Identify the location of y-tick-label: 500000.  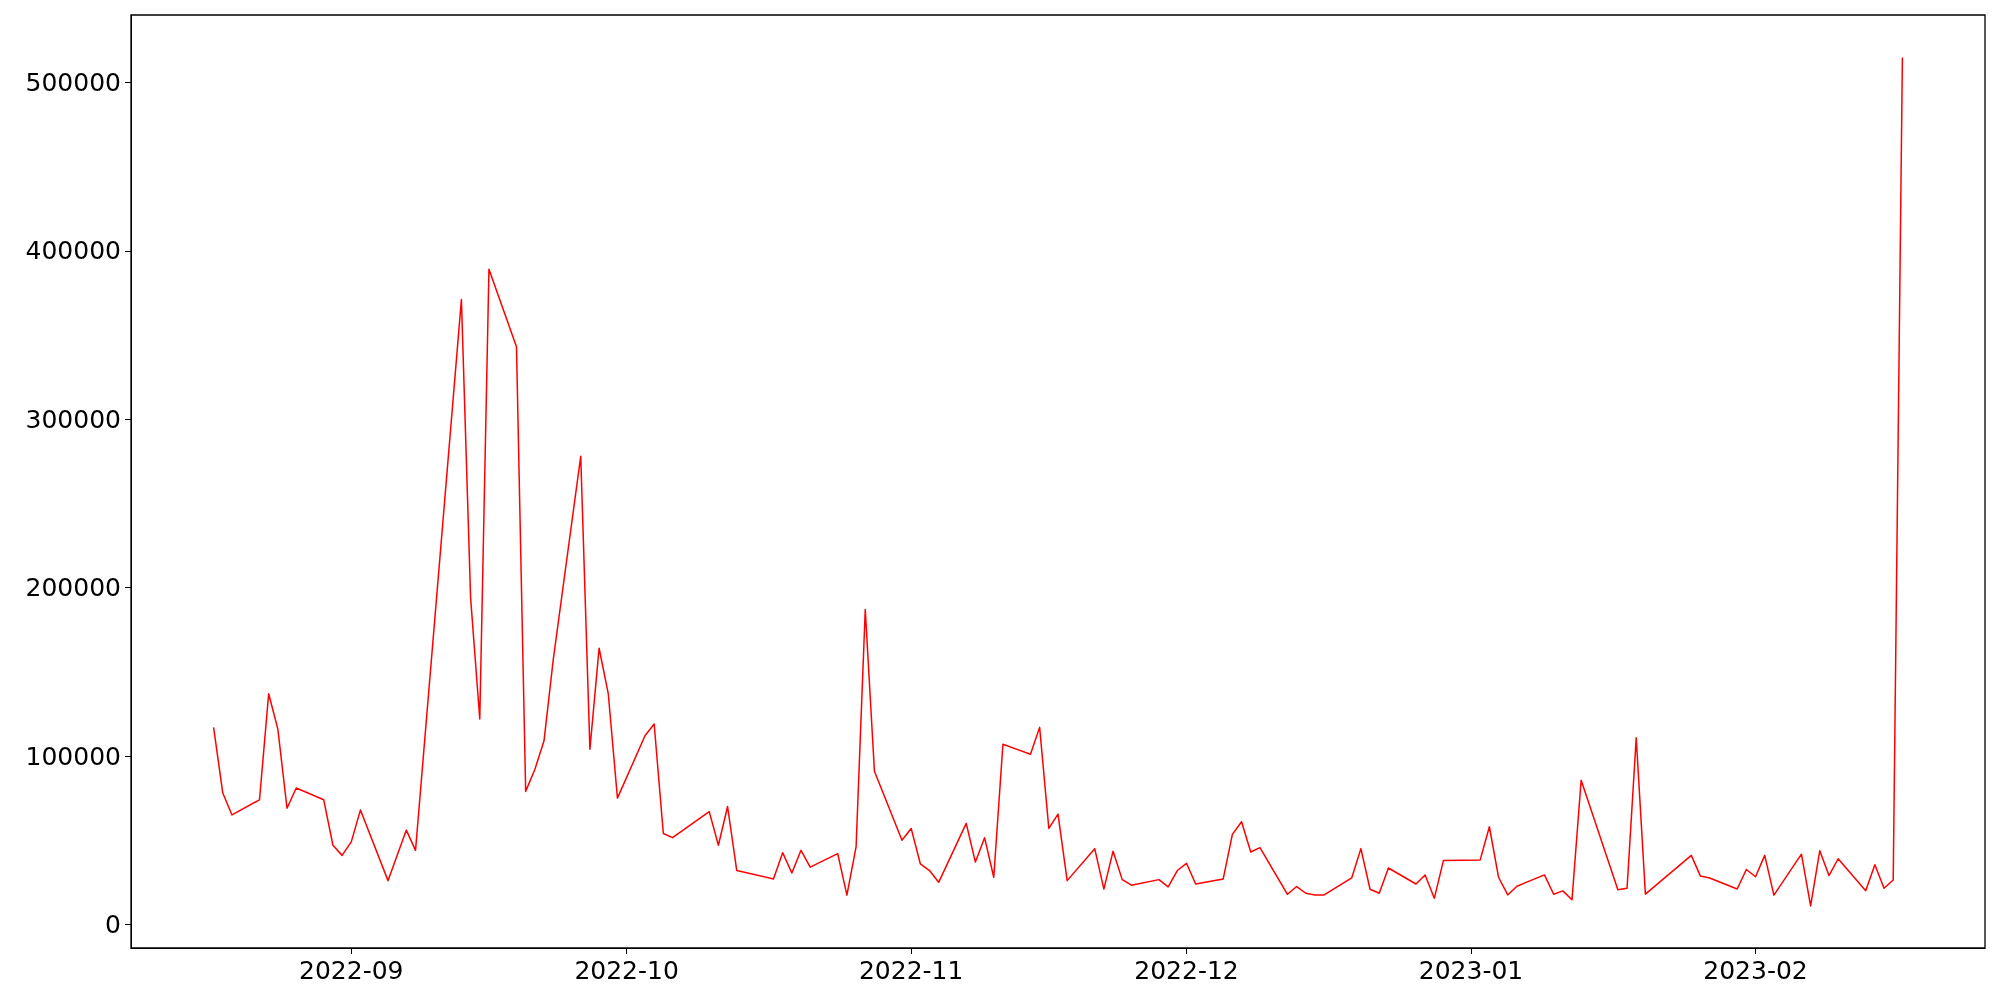
(73, 82).